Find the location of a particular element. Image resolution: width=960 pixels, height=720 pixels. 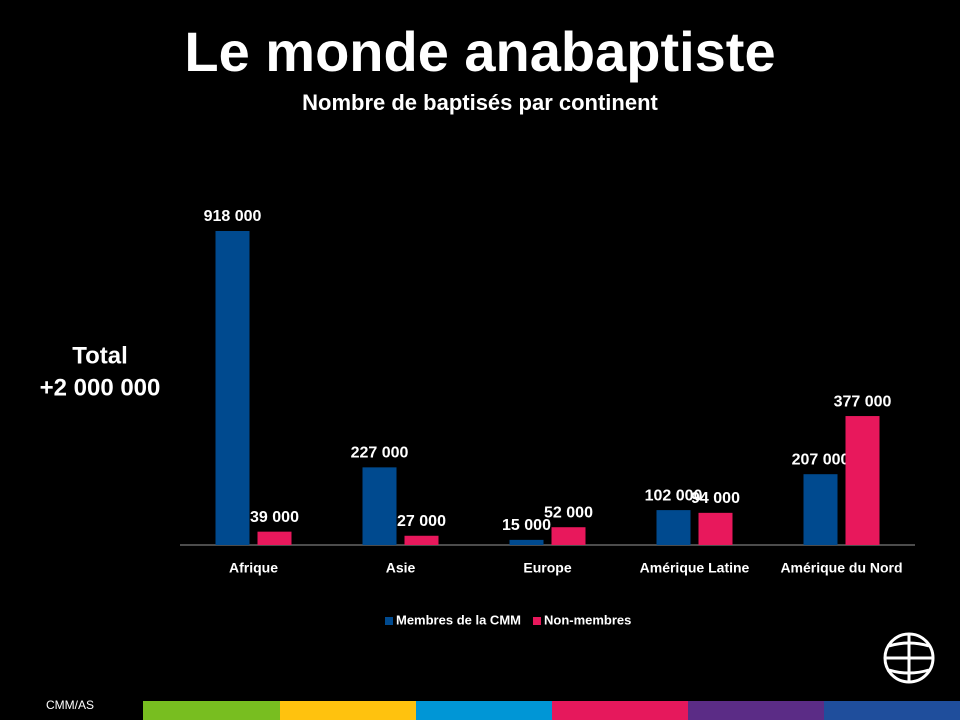

x-tick-label: Asie is located at coordinates (401, 568).